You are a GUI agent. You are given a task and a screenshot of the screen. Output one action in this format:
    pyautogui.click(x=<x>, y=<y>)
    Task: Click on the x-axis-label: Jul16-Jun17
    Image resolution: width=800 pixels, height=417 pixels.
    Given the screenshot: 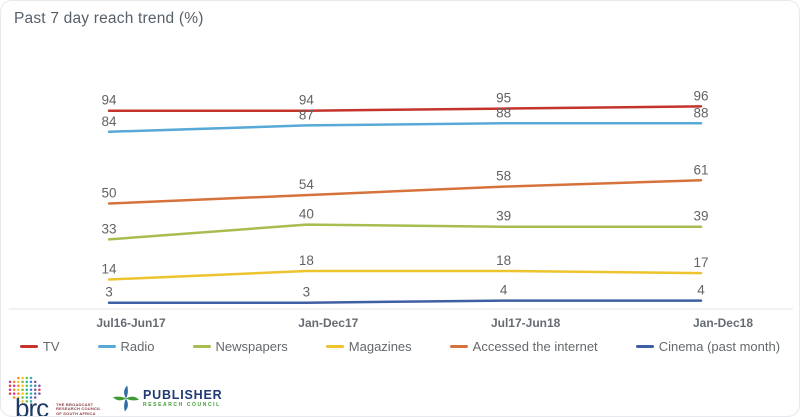 What is the action you would take?
    pyautogui.click(x=131, y=323)
    